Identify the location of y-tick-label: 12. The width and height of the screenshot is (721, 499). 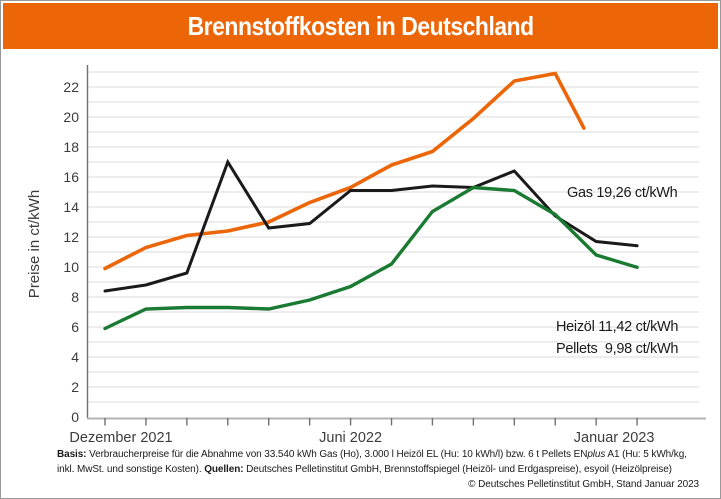
(71, 237).